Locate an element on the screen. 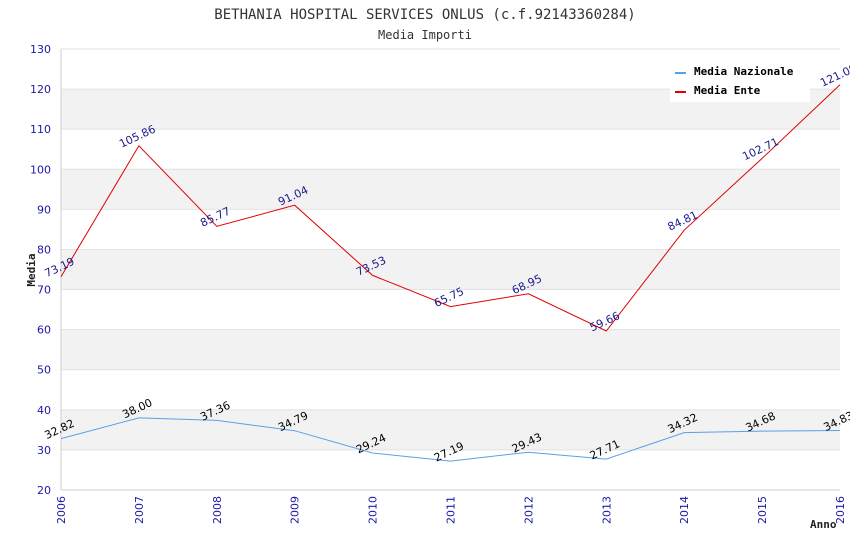 This screenshot has height=550, width=850. chart-subtitle: Media Importi is located at coordinates (425, 35).